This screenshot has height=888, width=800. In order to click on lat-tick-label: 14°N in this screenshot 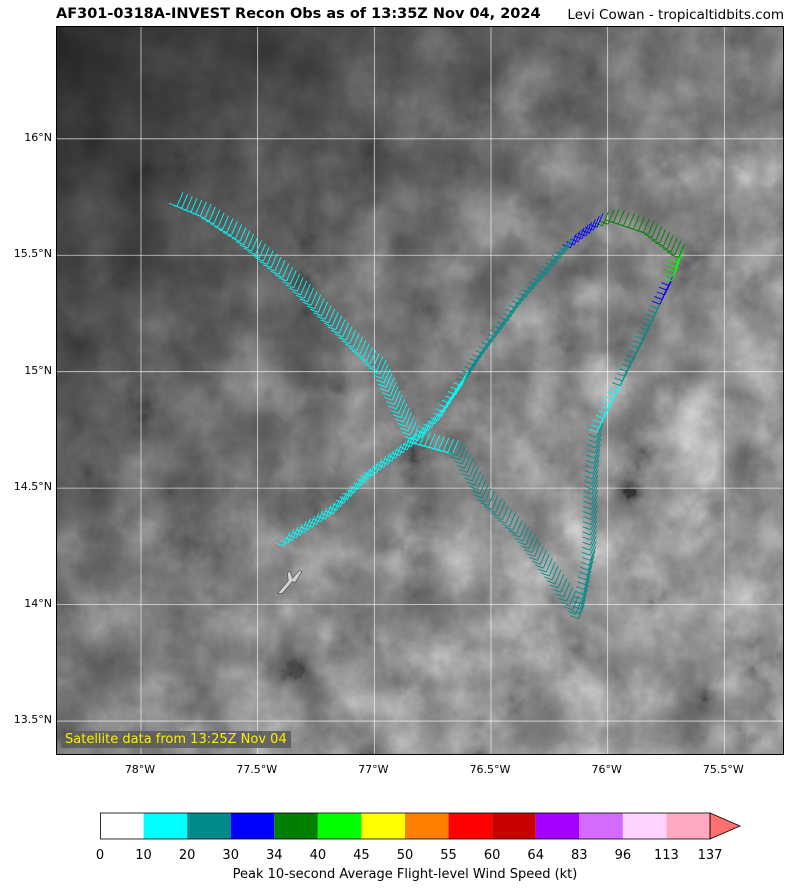, I will do `click(38, 603)`.